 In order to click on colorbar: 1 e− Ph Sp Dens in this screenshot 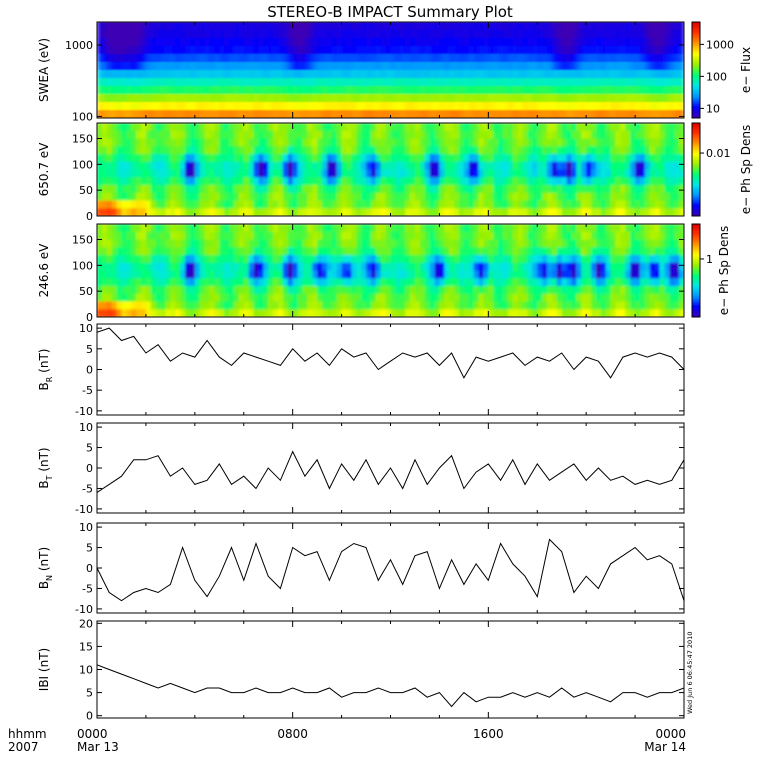, I will do `click(711, 270)`.